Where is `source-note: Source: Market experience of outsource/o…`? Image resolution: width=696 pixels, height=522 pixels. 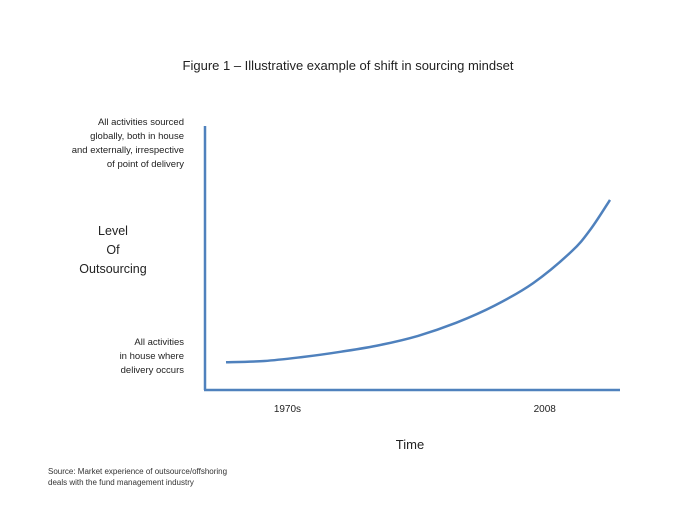 source-note: Source: Market experience of outsource/o… is located at coordinates (138, 477).